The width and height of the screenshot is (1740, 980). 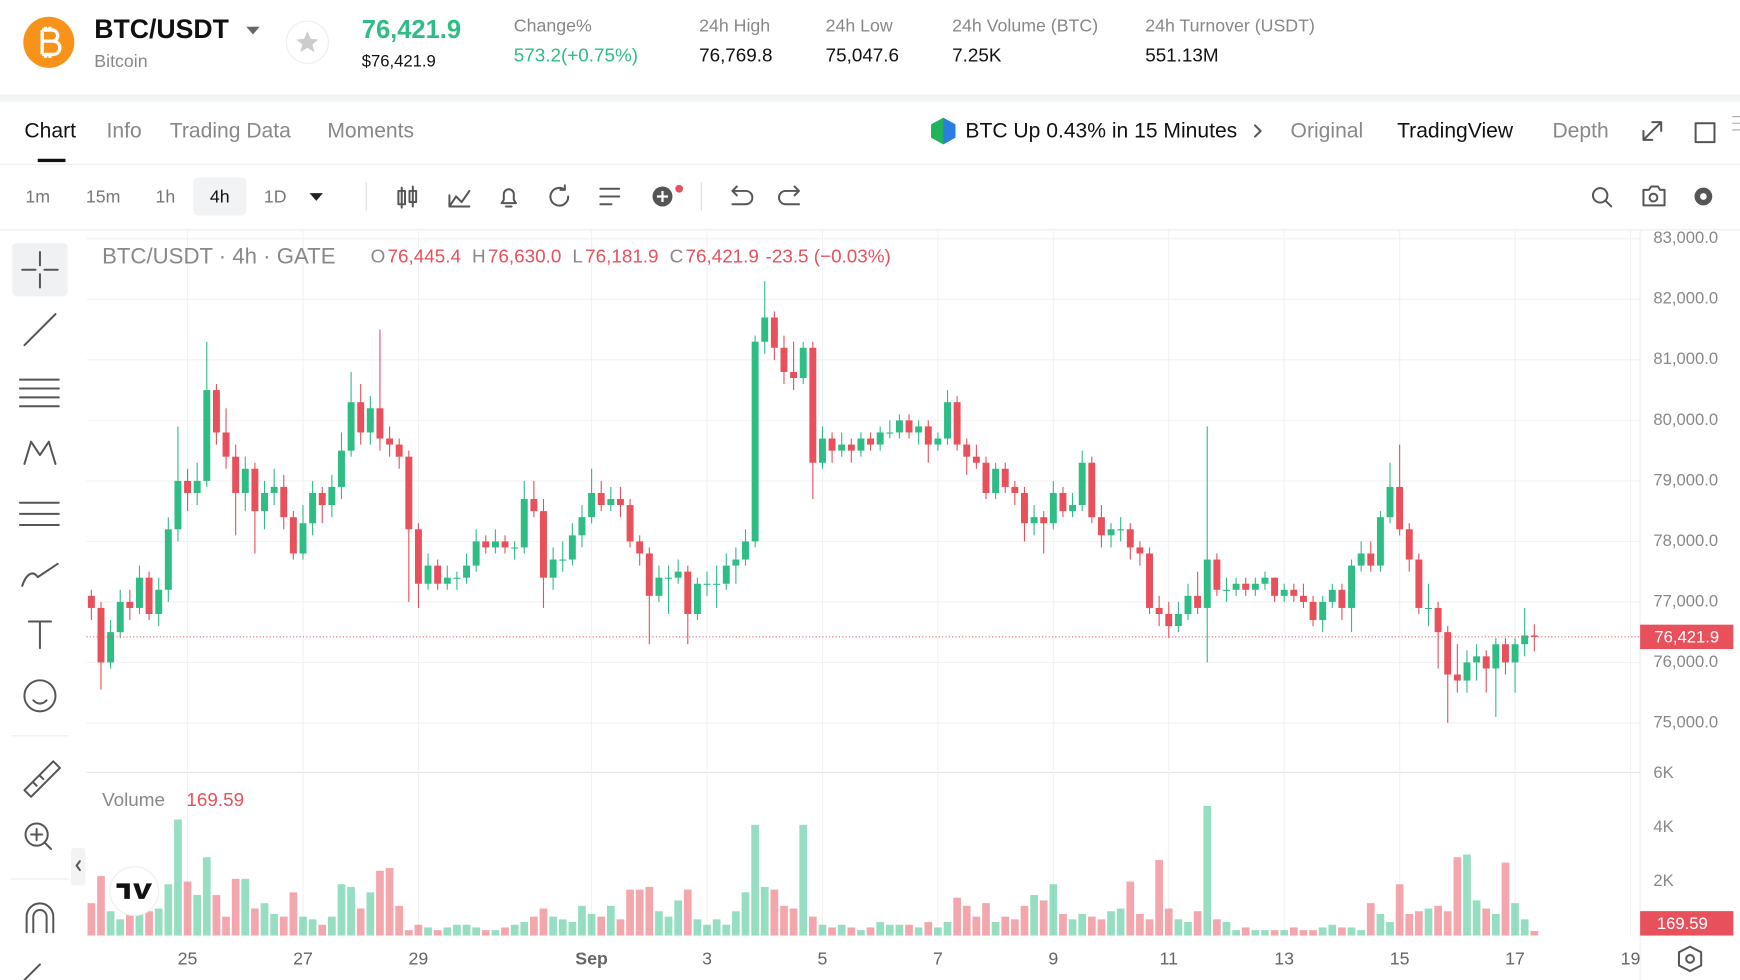 I want to click on replay-icon, so click(x=559, y=195).